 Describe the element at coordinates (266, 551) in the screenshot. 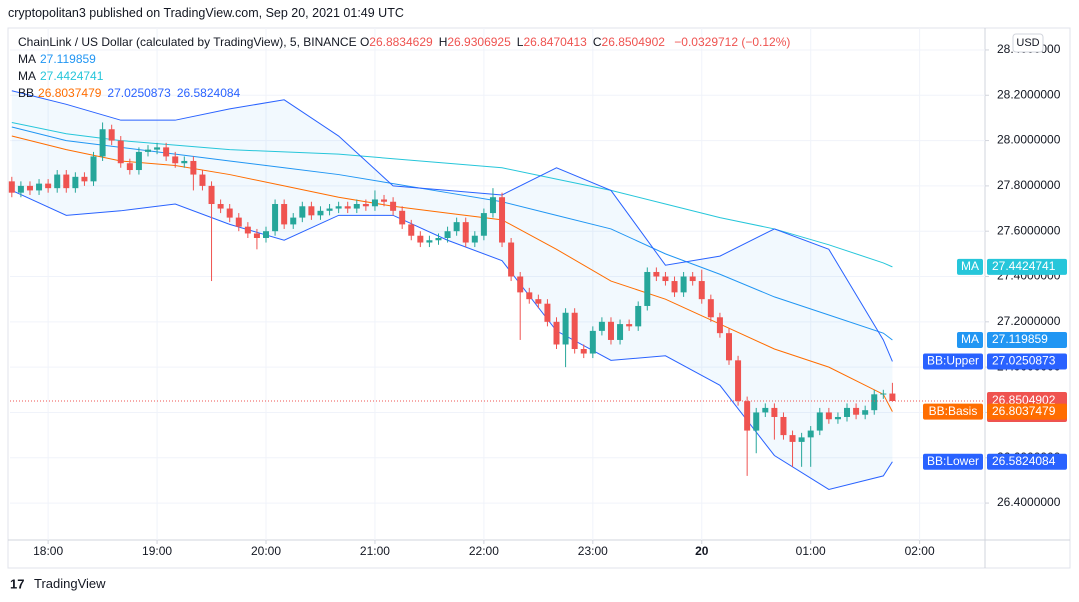

I see `x-tick-label: 20:00` at that location.